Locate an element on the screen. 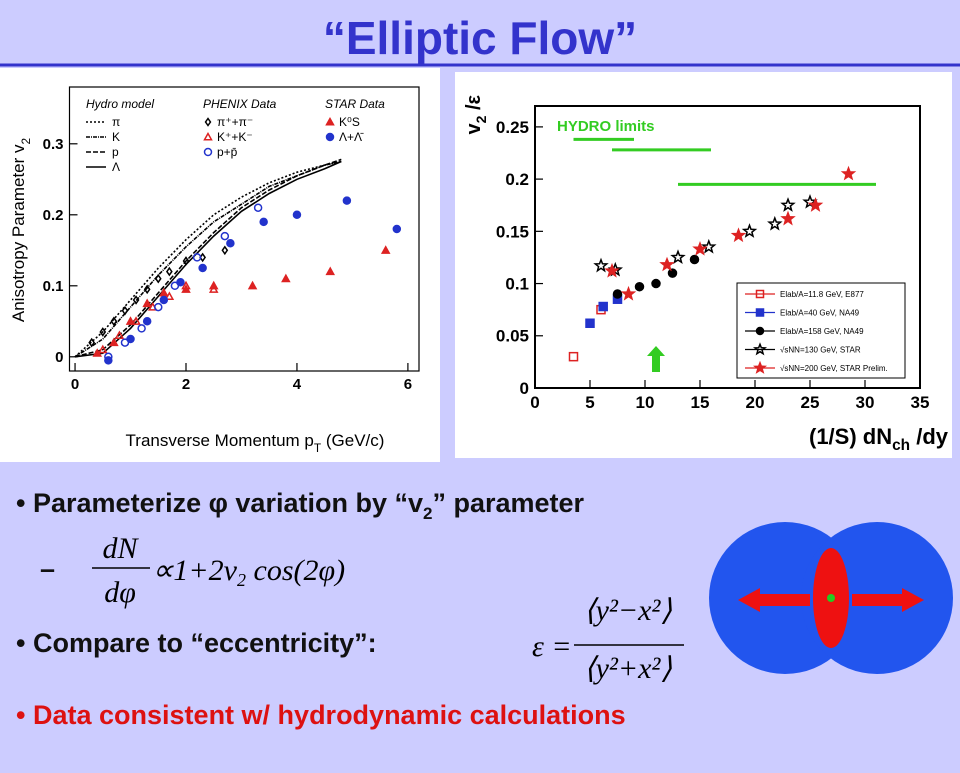 The width and height of the screenshot is (960, 773). y-axis-label: Anisotropy Parameter v2 is located at coordinates (21, 229).